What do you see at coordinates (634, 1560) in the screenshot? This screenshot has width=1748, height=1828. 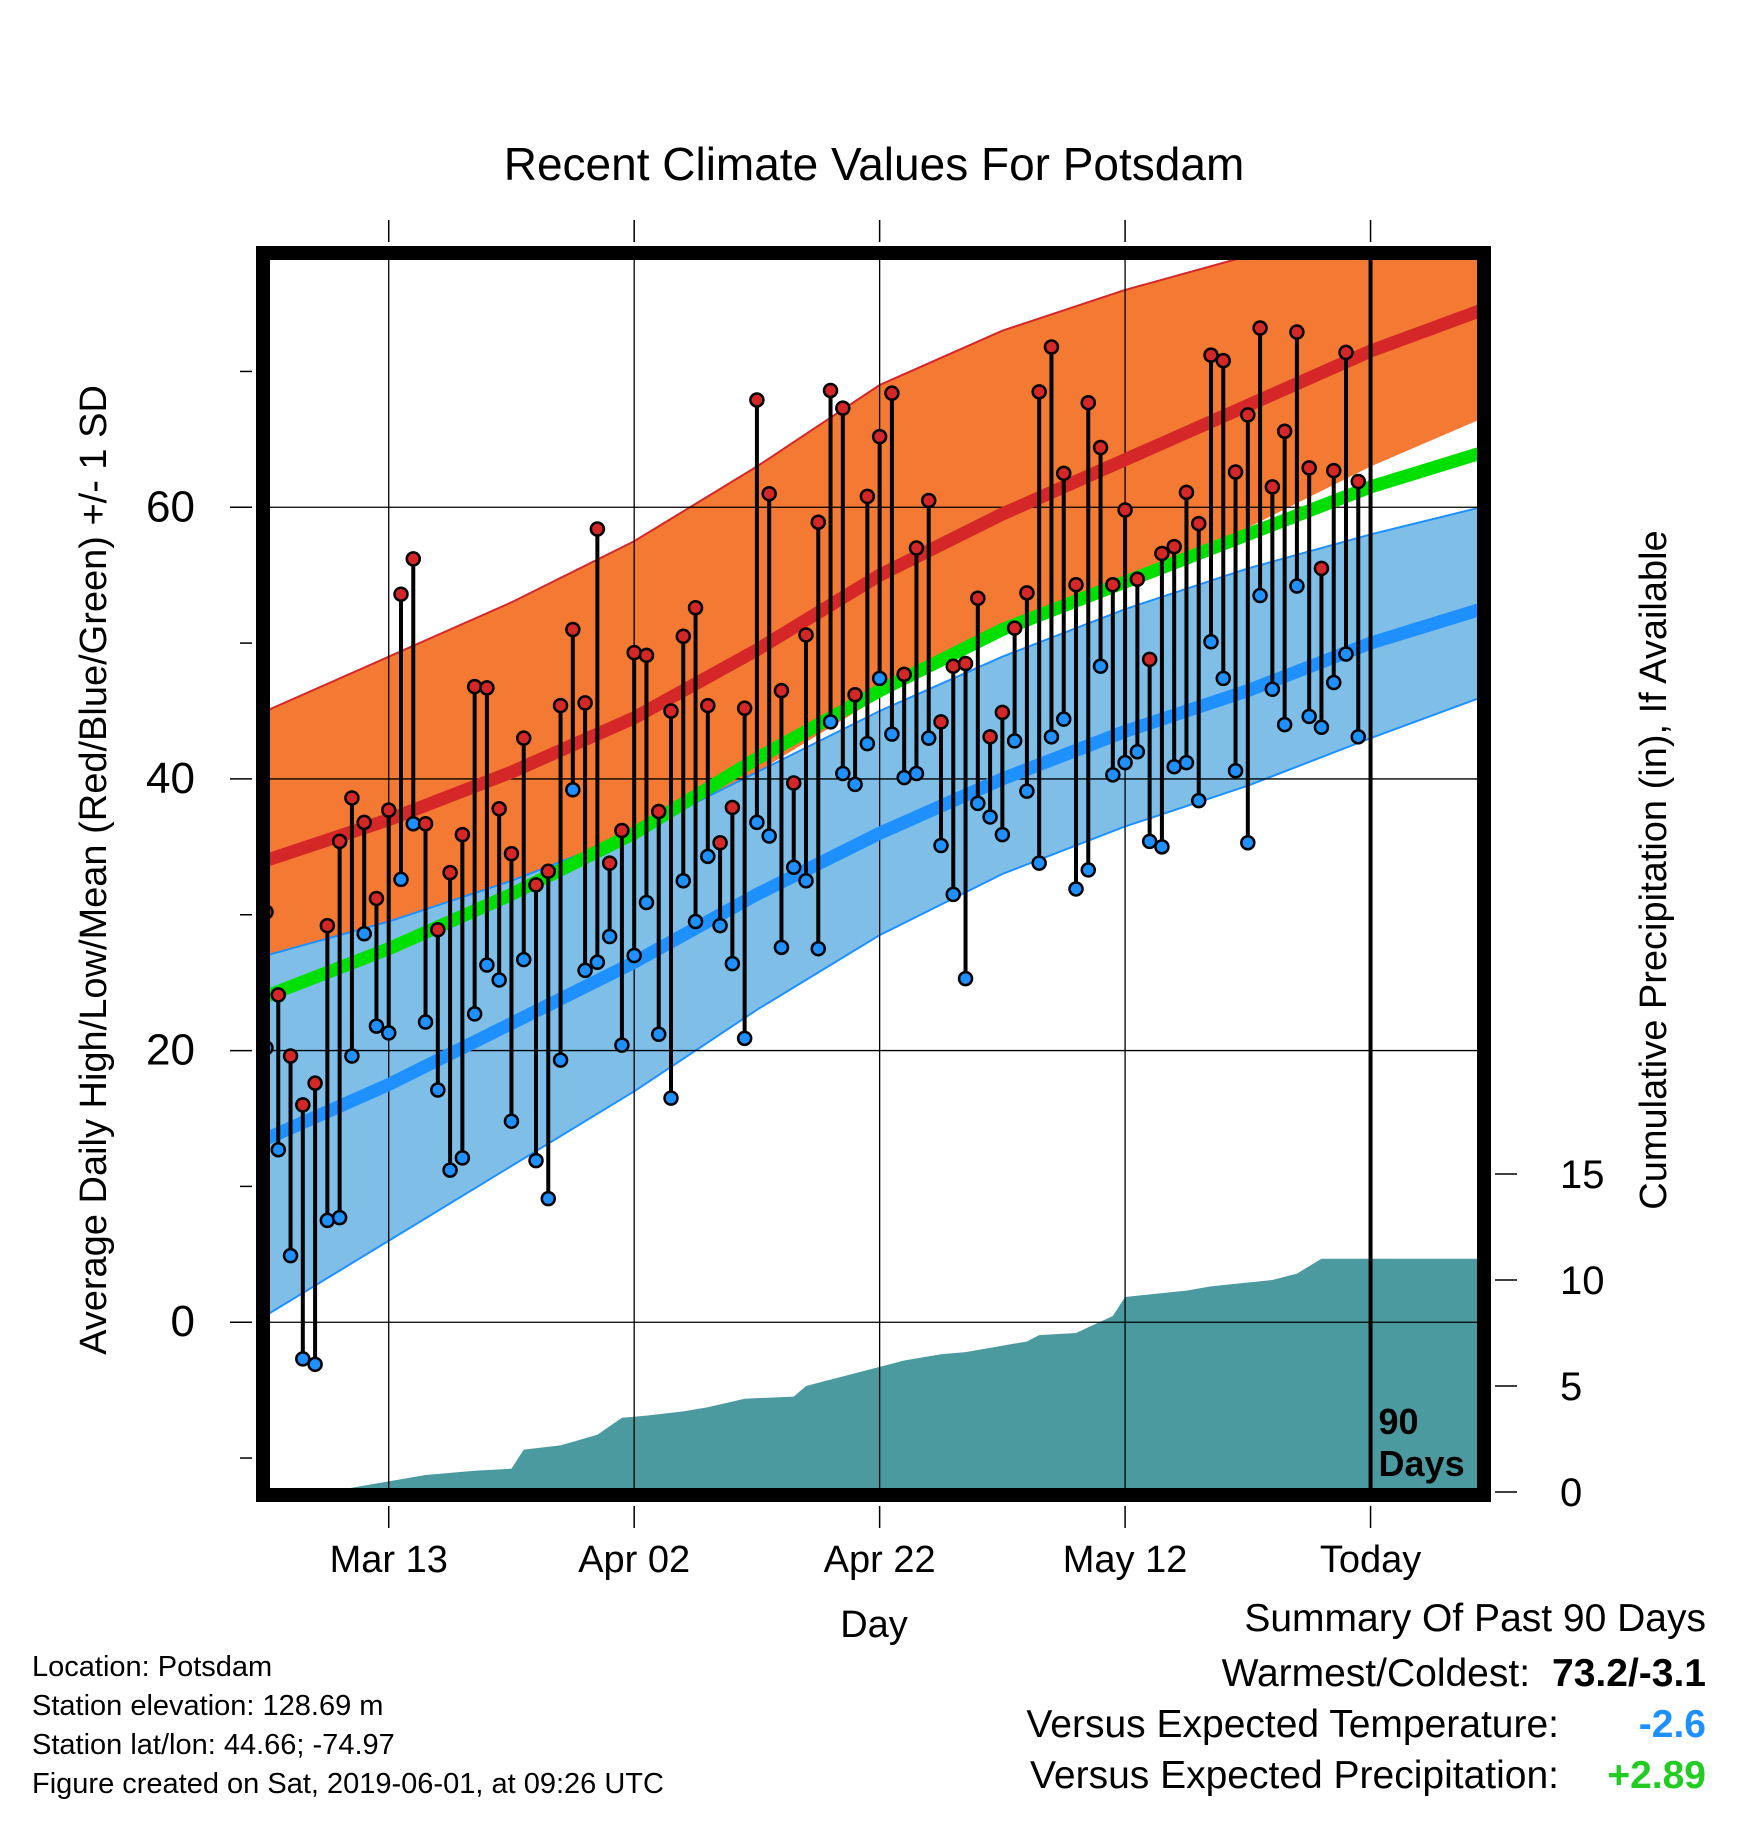 I see `x-tick-label: Apr 02` at bounding box center [634, 1560].